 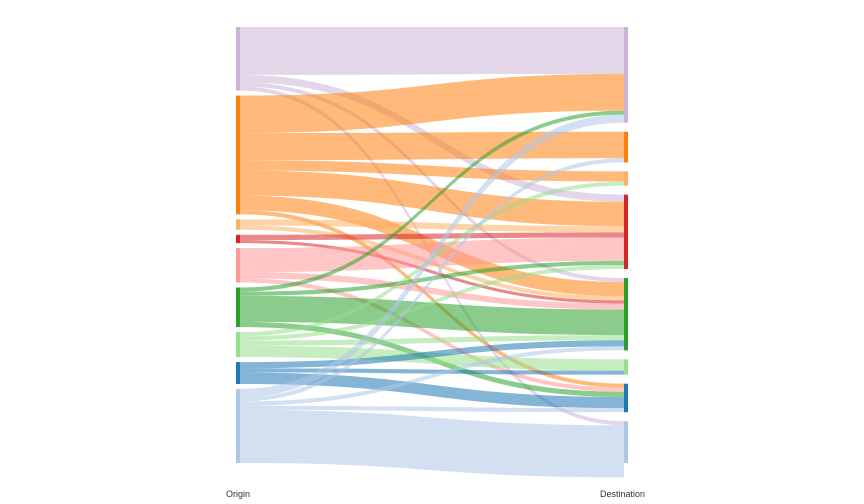 What do you see at coordinates (432, 103) in the screenshot?
I see `link-L2-R1` at bounding box center [432, 103].